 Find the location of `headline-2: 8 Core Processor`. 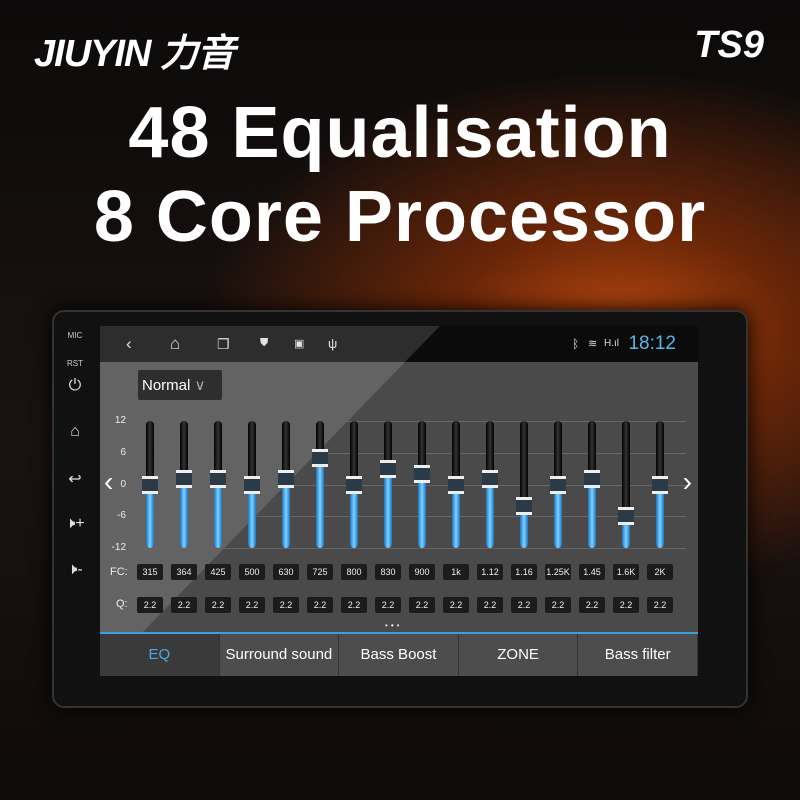

headline-2: 8 Core Processor is located at coordinates (400, 217).